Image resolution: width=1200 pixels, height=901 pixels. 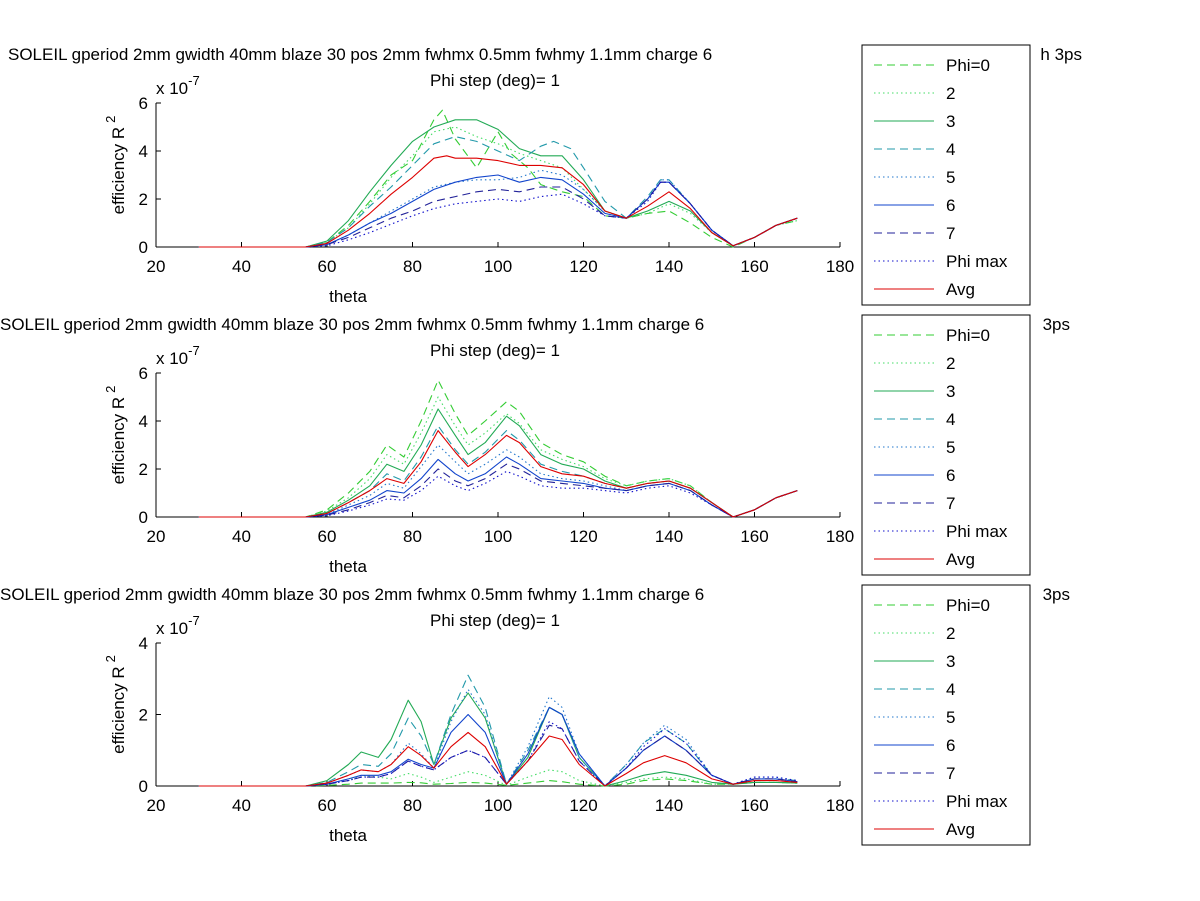 I want to click on legend-entry-label: 3, so click(x=950, y=121).